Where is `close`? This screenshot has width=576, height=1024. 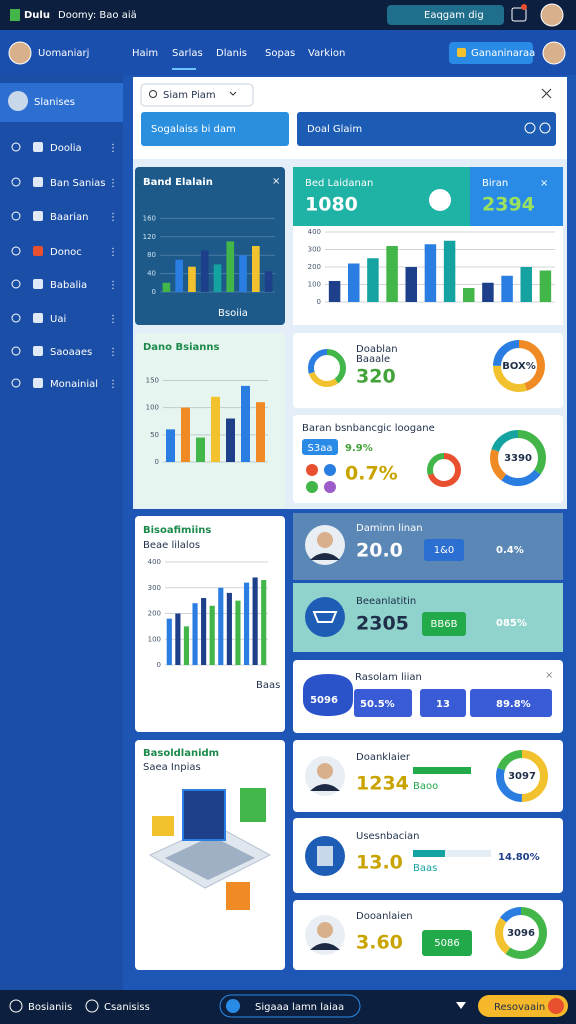 close is located at coordinates (546, 93).